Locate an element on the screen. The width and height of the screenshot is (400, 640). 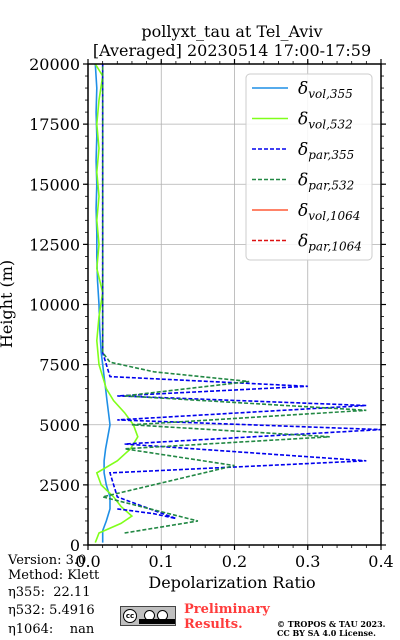
preliminary-notice: Preliminary Results. is located at coordinates (227, 617).